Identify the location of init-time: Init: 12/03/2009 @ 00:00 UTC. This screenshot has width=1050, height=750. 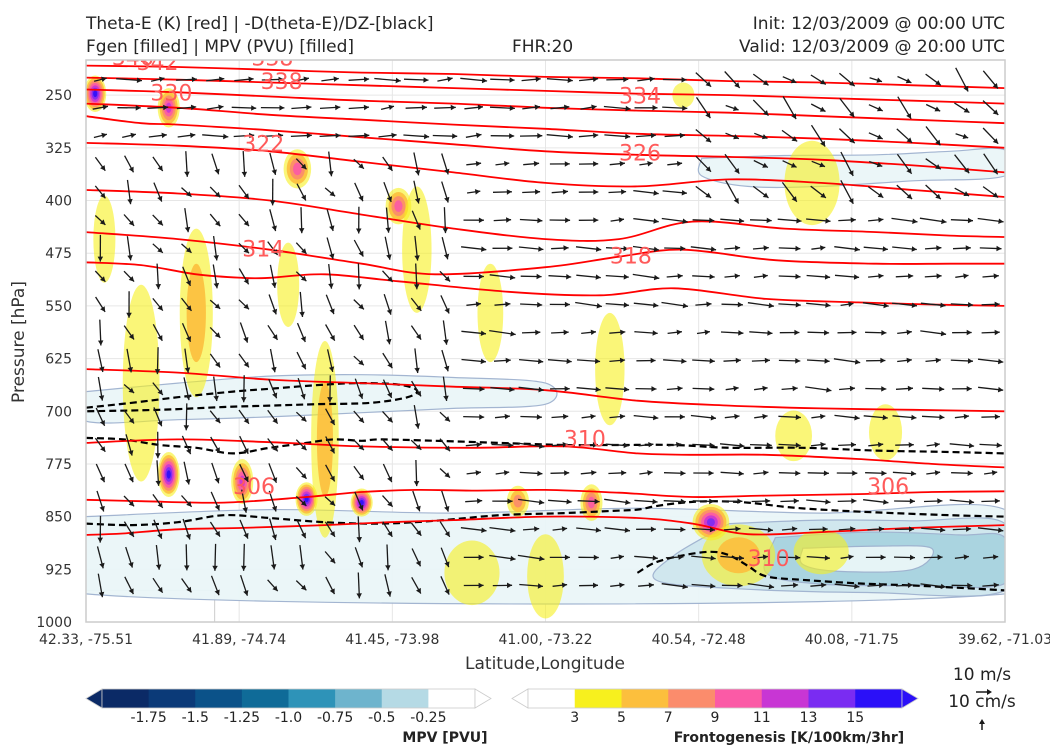
(878, 24).